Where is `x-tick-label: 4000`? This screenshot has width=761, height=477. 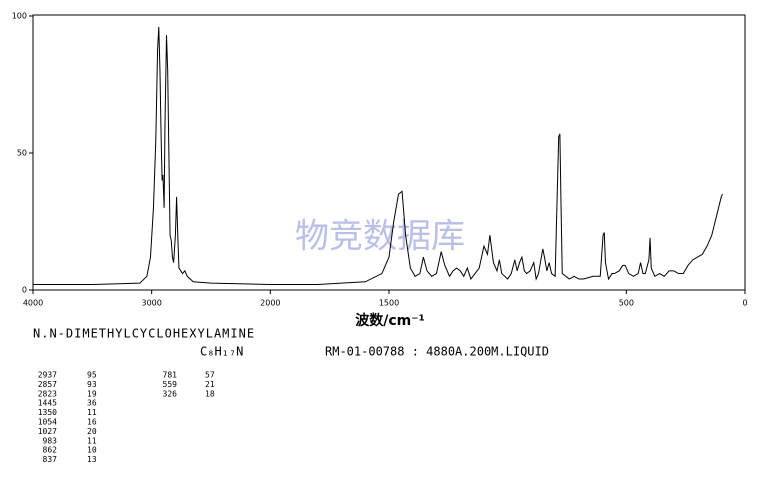 x-tick-label: 4000 is located at coordinates (33, 303).